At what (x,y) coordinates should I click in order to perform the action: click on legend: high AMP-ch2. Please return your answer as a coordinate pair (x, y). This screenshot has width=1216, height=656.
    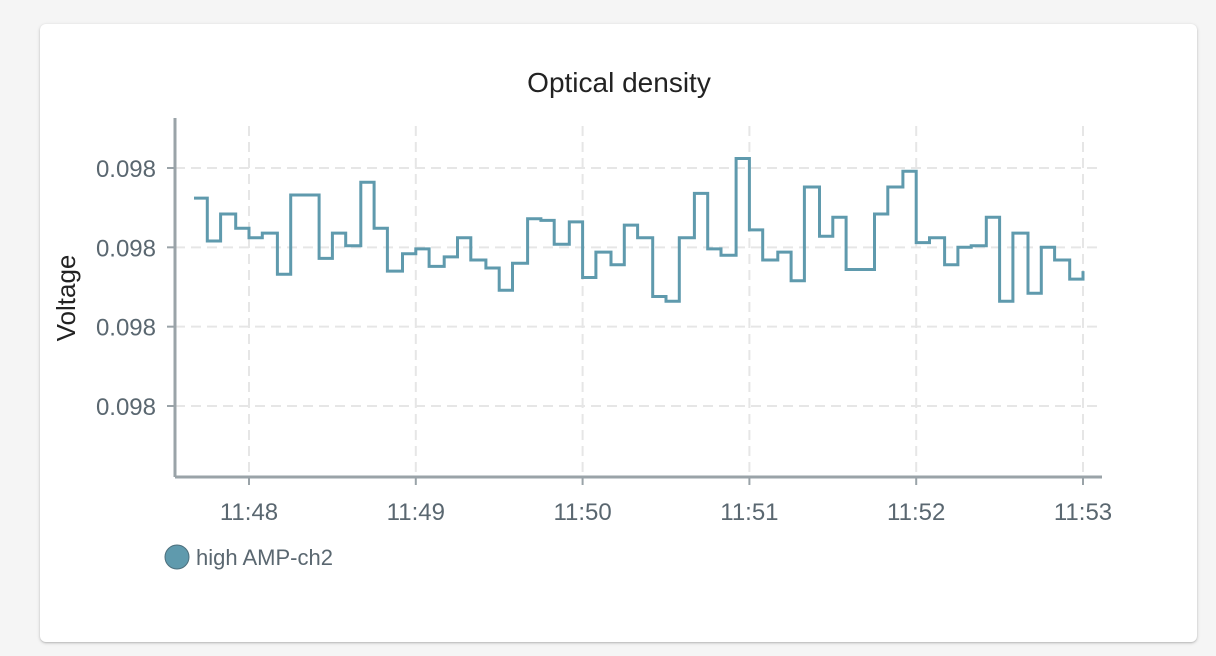
    Looking at the image, I should click on (248, 557).